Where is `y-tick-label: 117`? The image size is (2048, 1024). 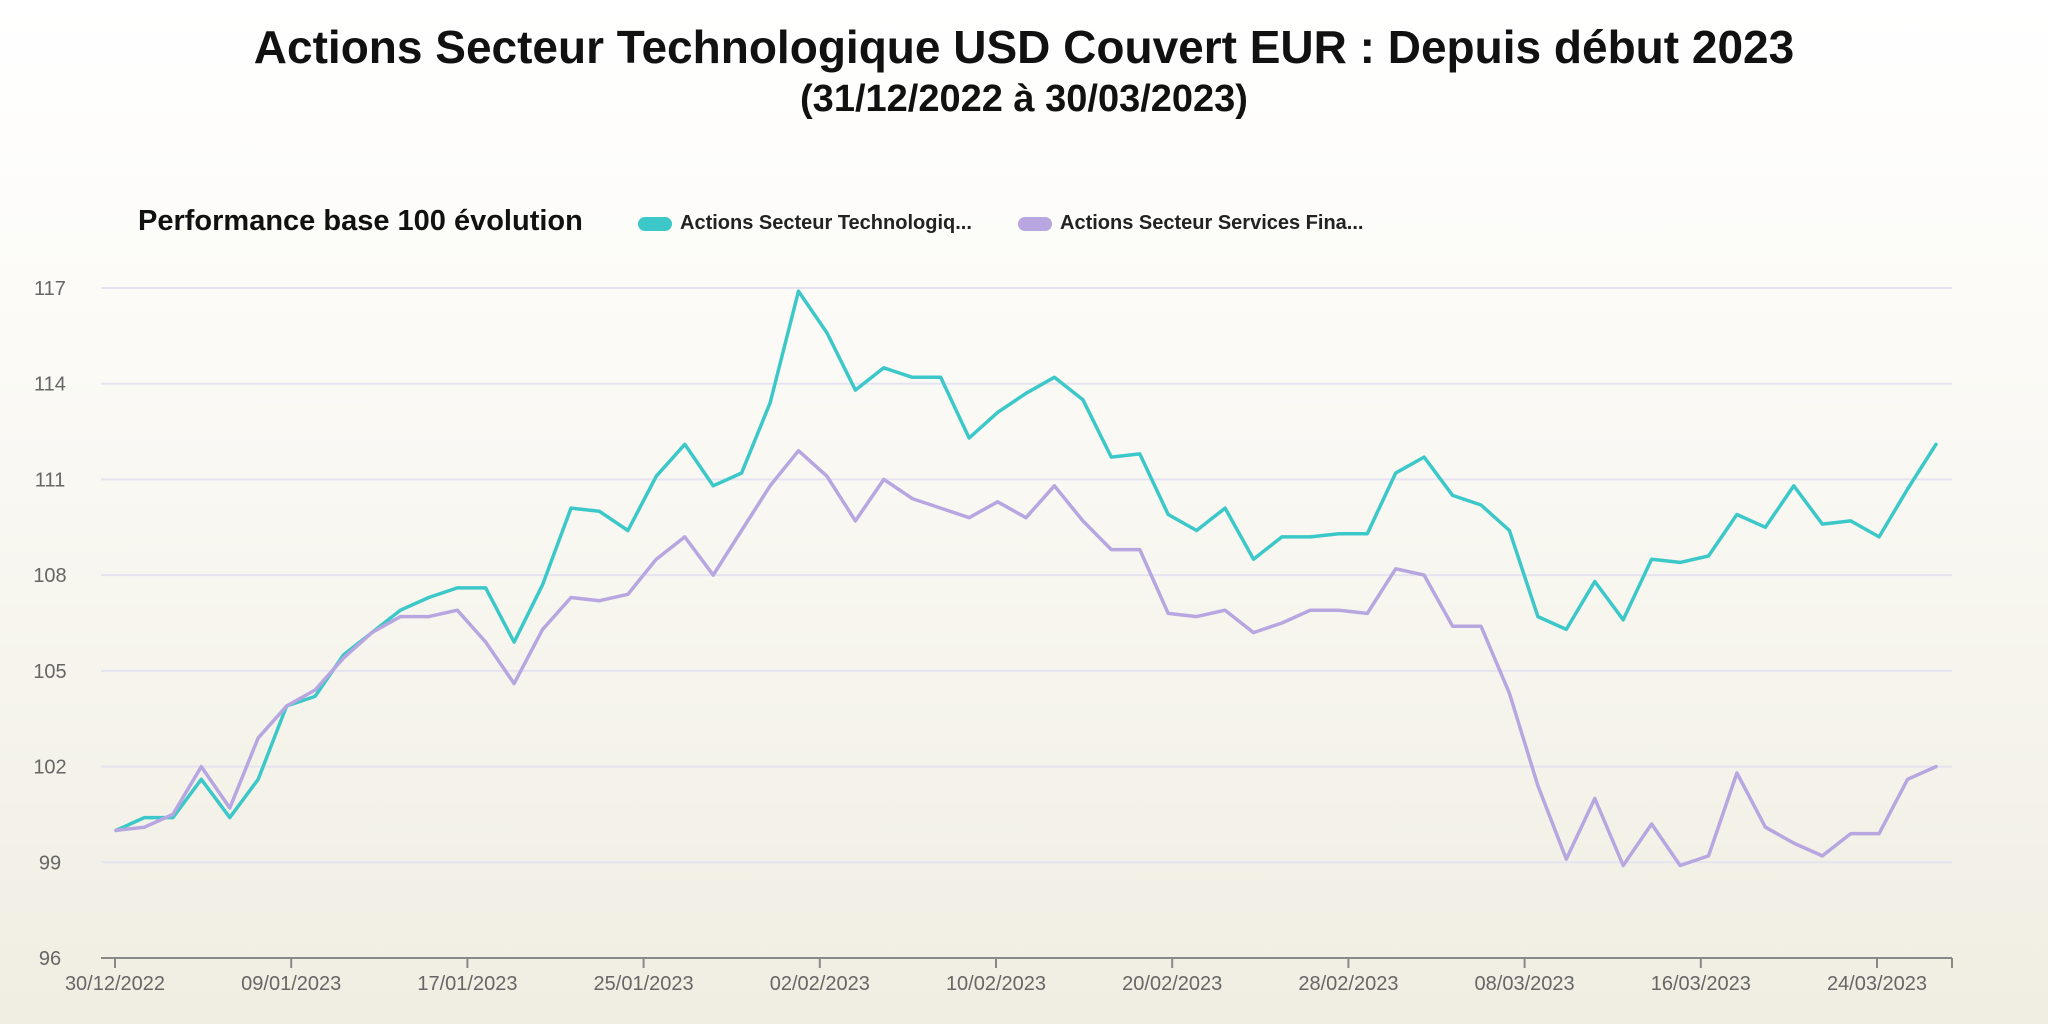 y-tick-label: 117 is located at coordinates (50, 289).